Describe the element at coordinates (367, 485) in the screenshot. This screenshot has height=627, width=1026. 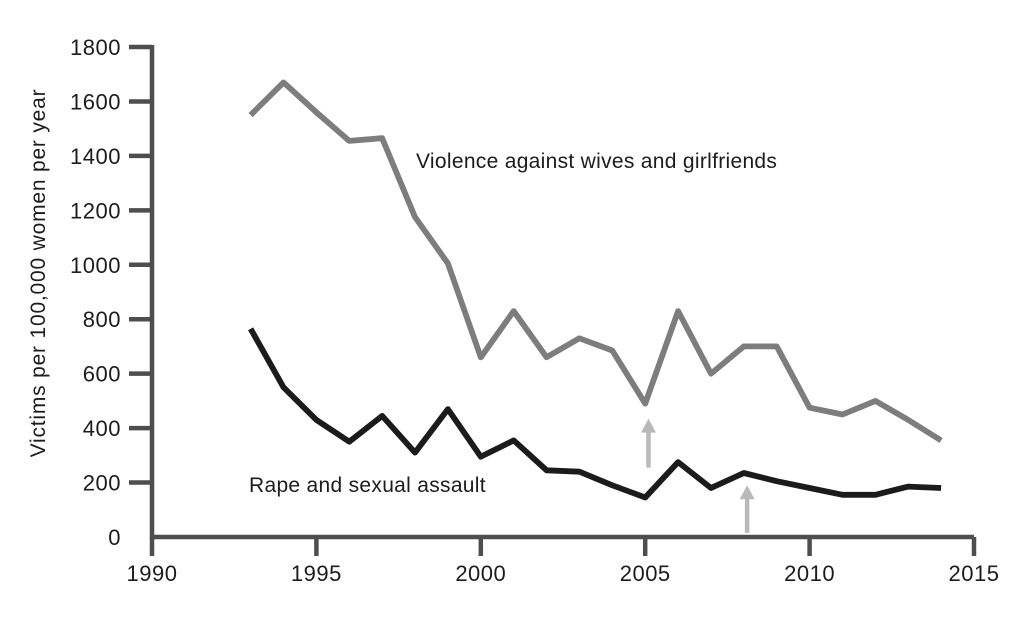
I see `series-label-rape-sexual-assault: Rape and sexual assault` at that location.